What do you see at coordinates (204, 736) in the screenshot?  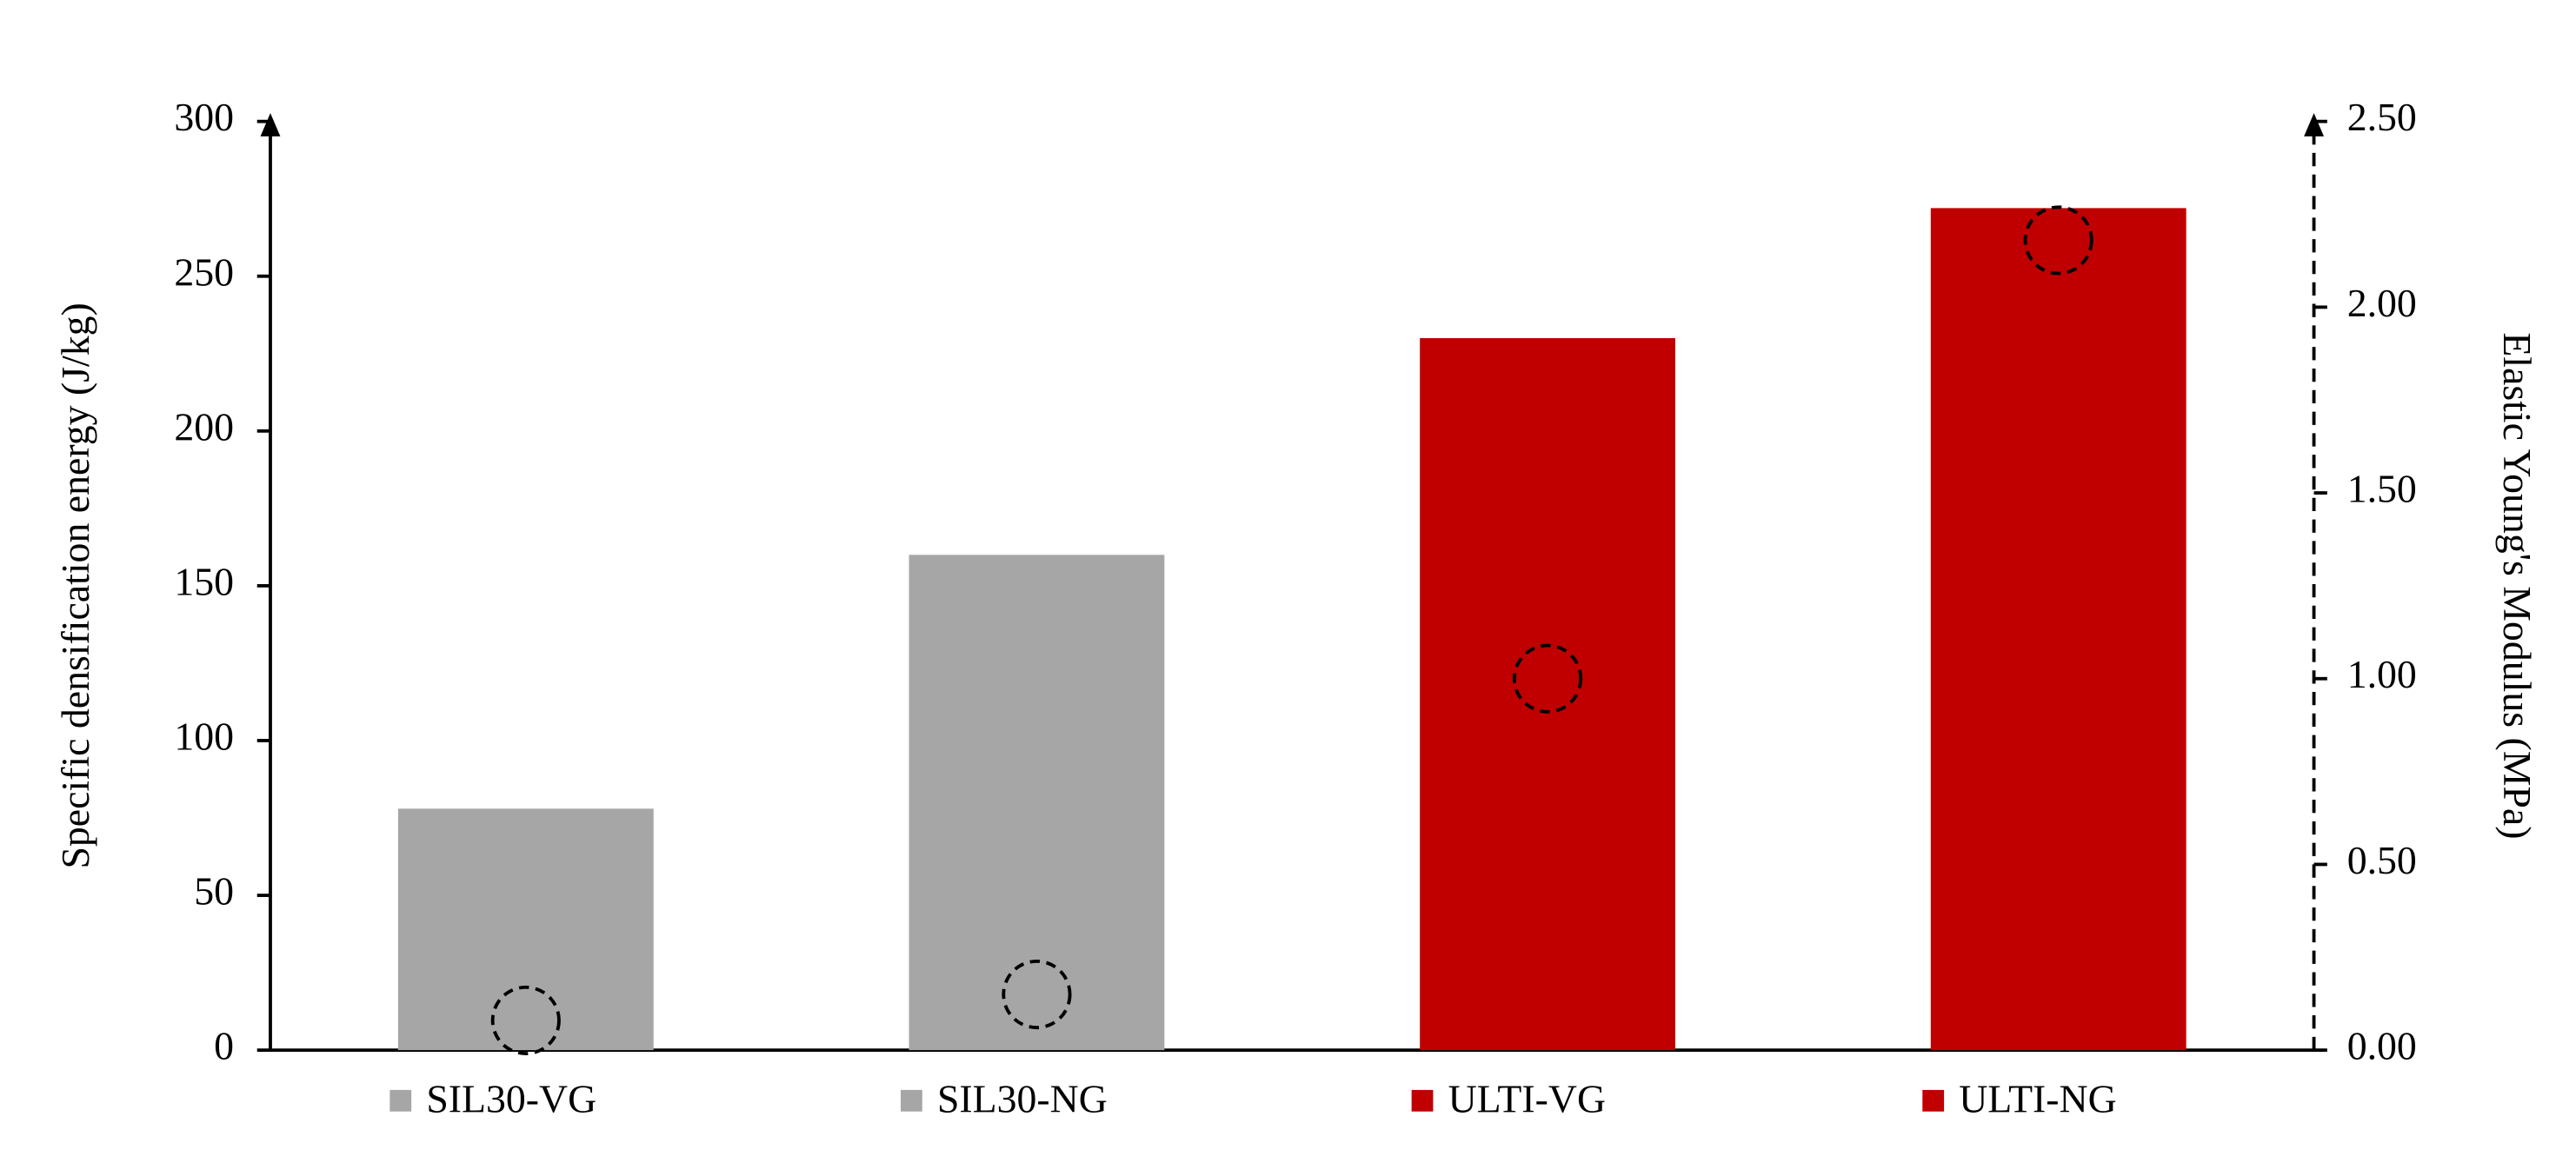 I see `y-tick-label: 100` at bounding box center [204, 736].